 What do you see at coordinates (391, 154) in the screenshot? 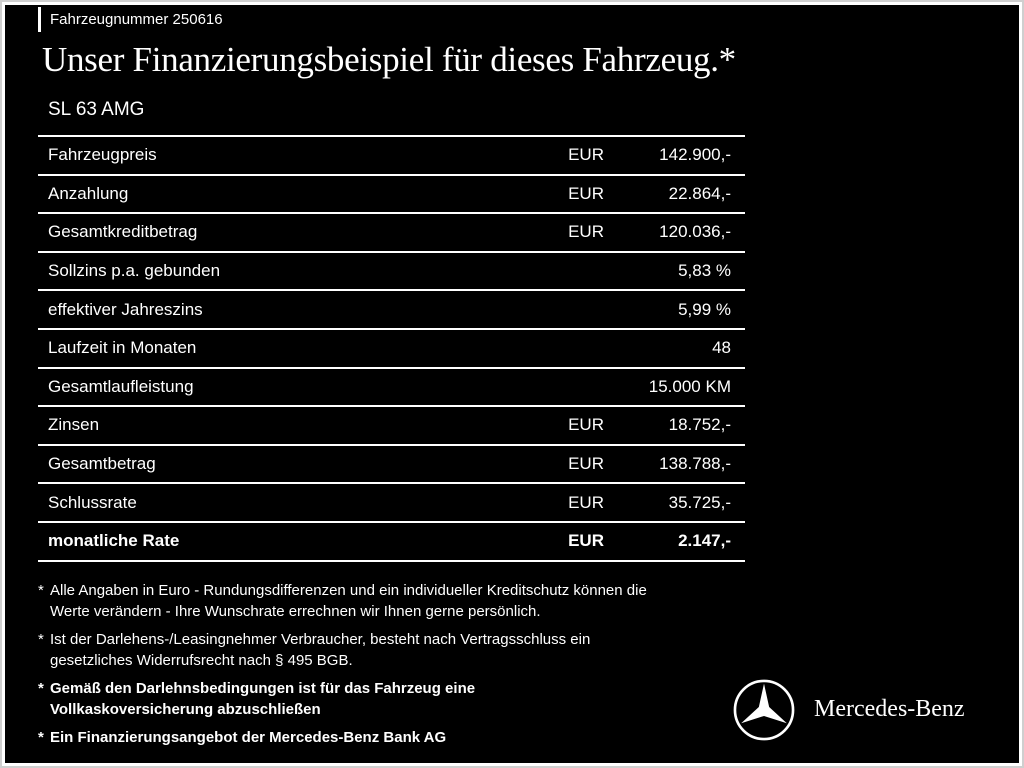
I see `table-row: Fahrzeugpreis EUR 142.900,-` at bounding box center [391, 154].